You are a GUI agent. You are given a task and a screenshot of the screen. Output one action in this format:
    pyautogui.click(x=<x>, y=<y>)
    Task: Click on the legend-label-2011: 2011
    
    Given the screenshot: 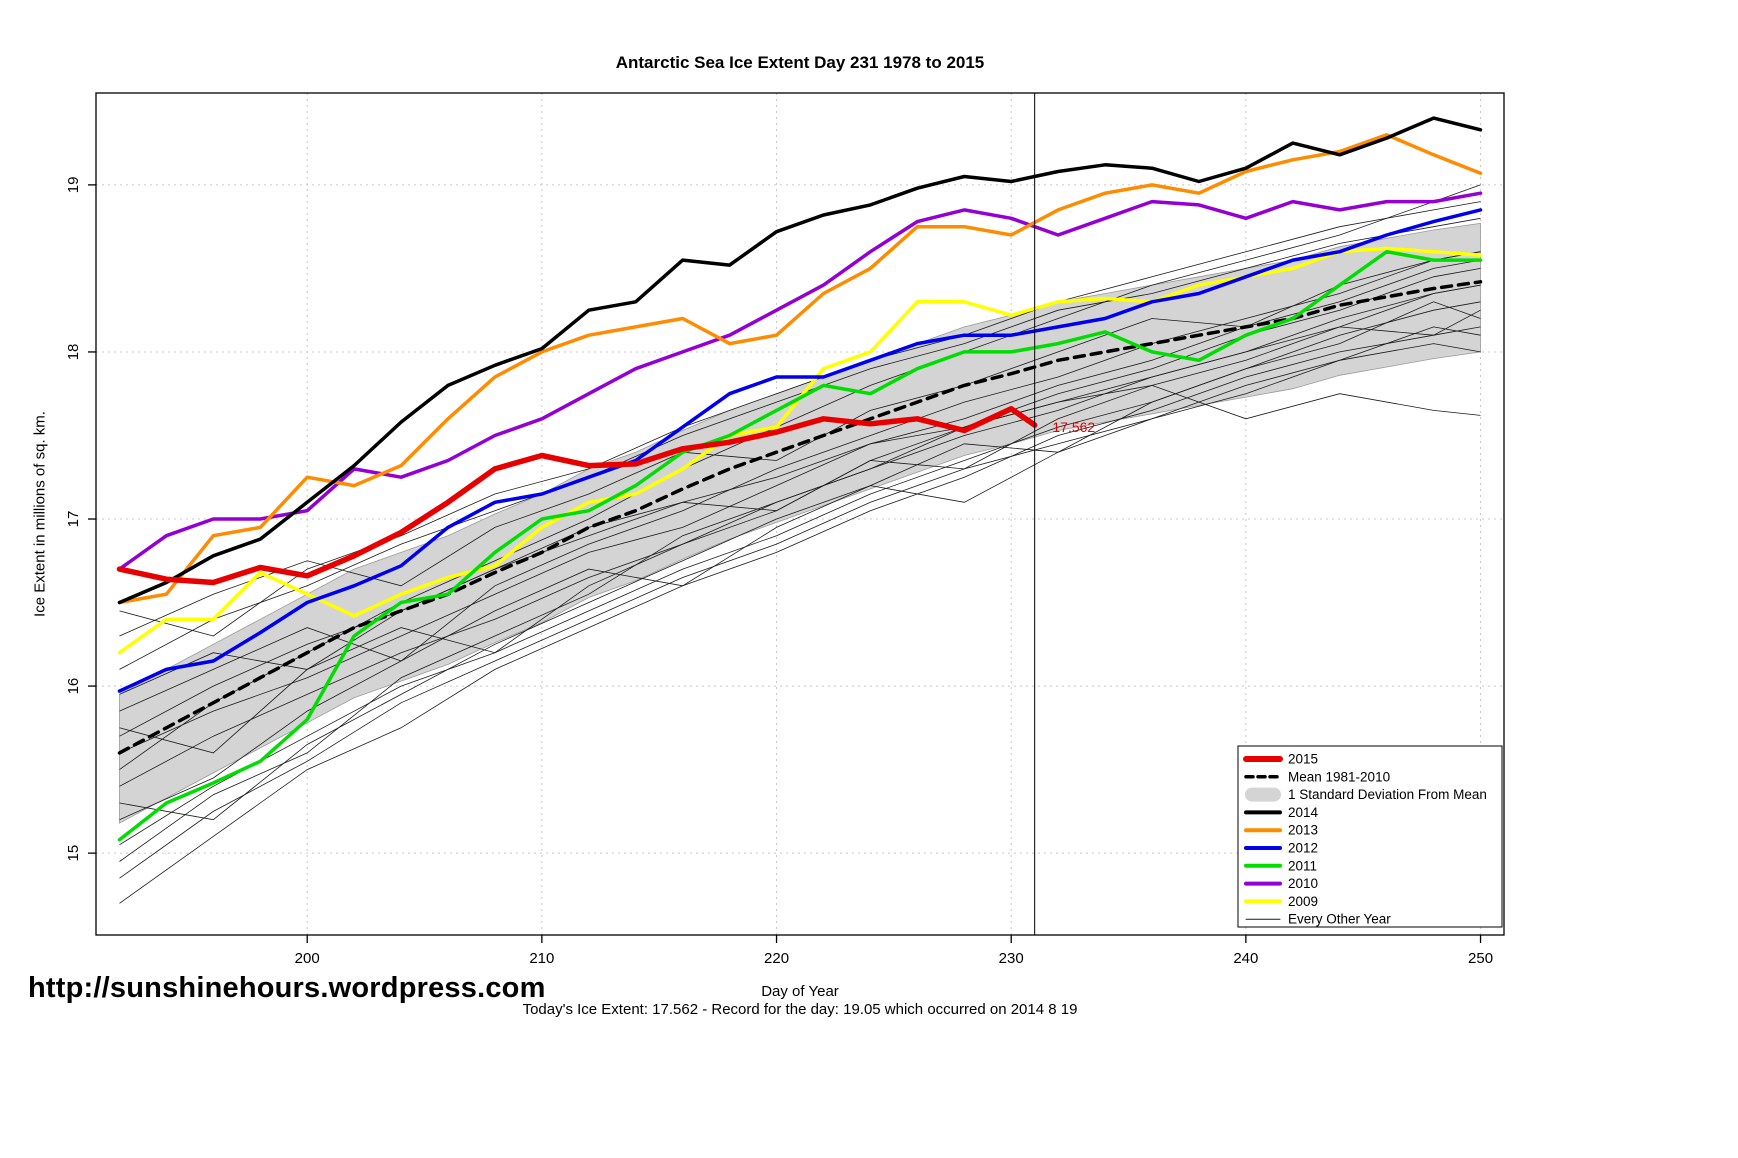 What is the action you would take?
    pyautogui.click(x=1302, y=865)
    